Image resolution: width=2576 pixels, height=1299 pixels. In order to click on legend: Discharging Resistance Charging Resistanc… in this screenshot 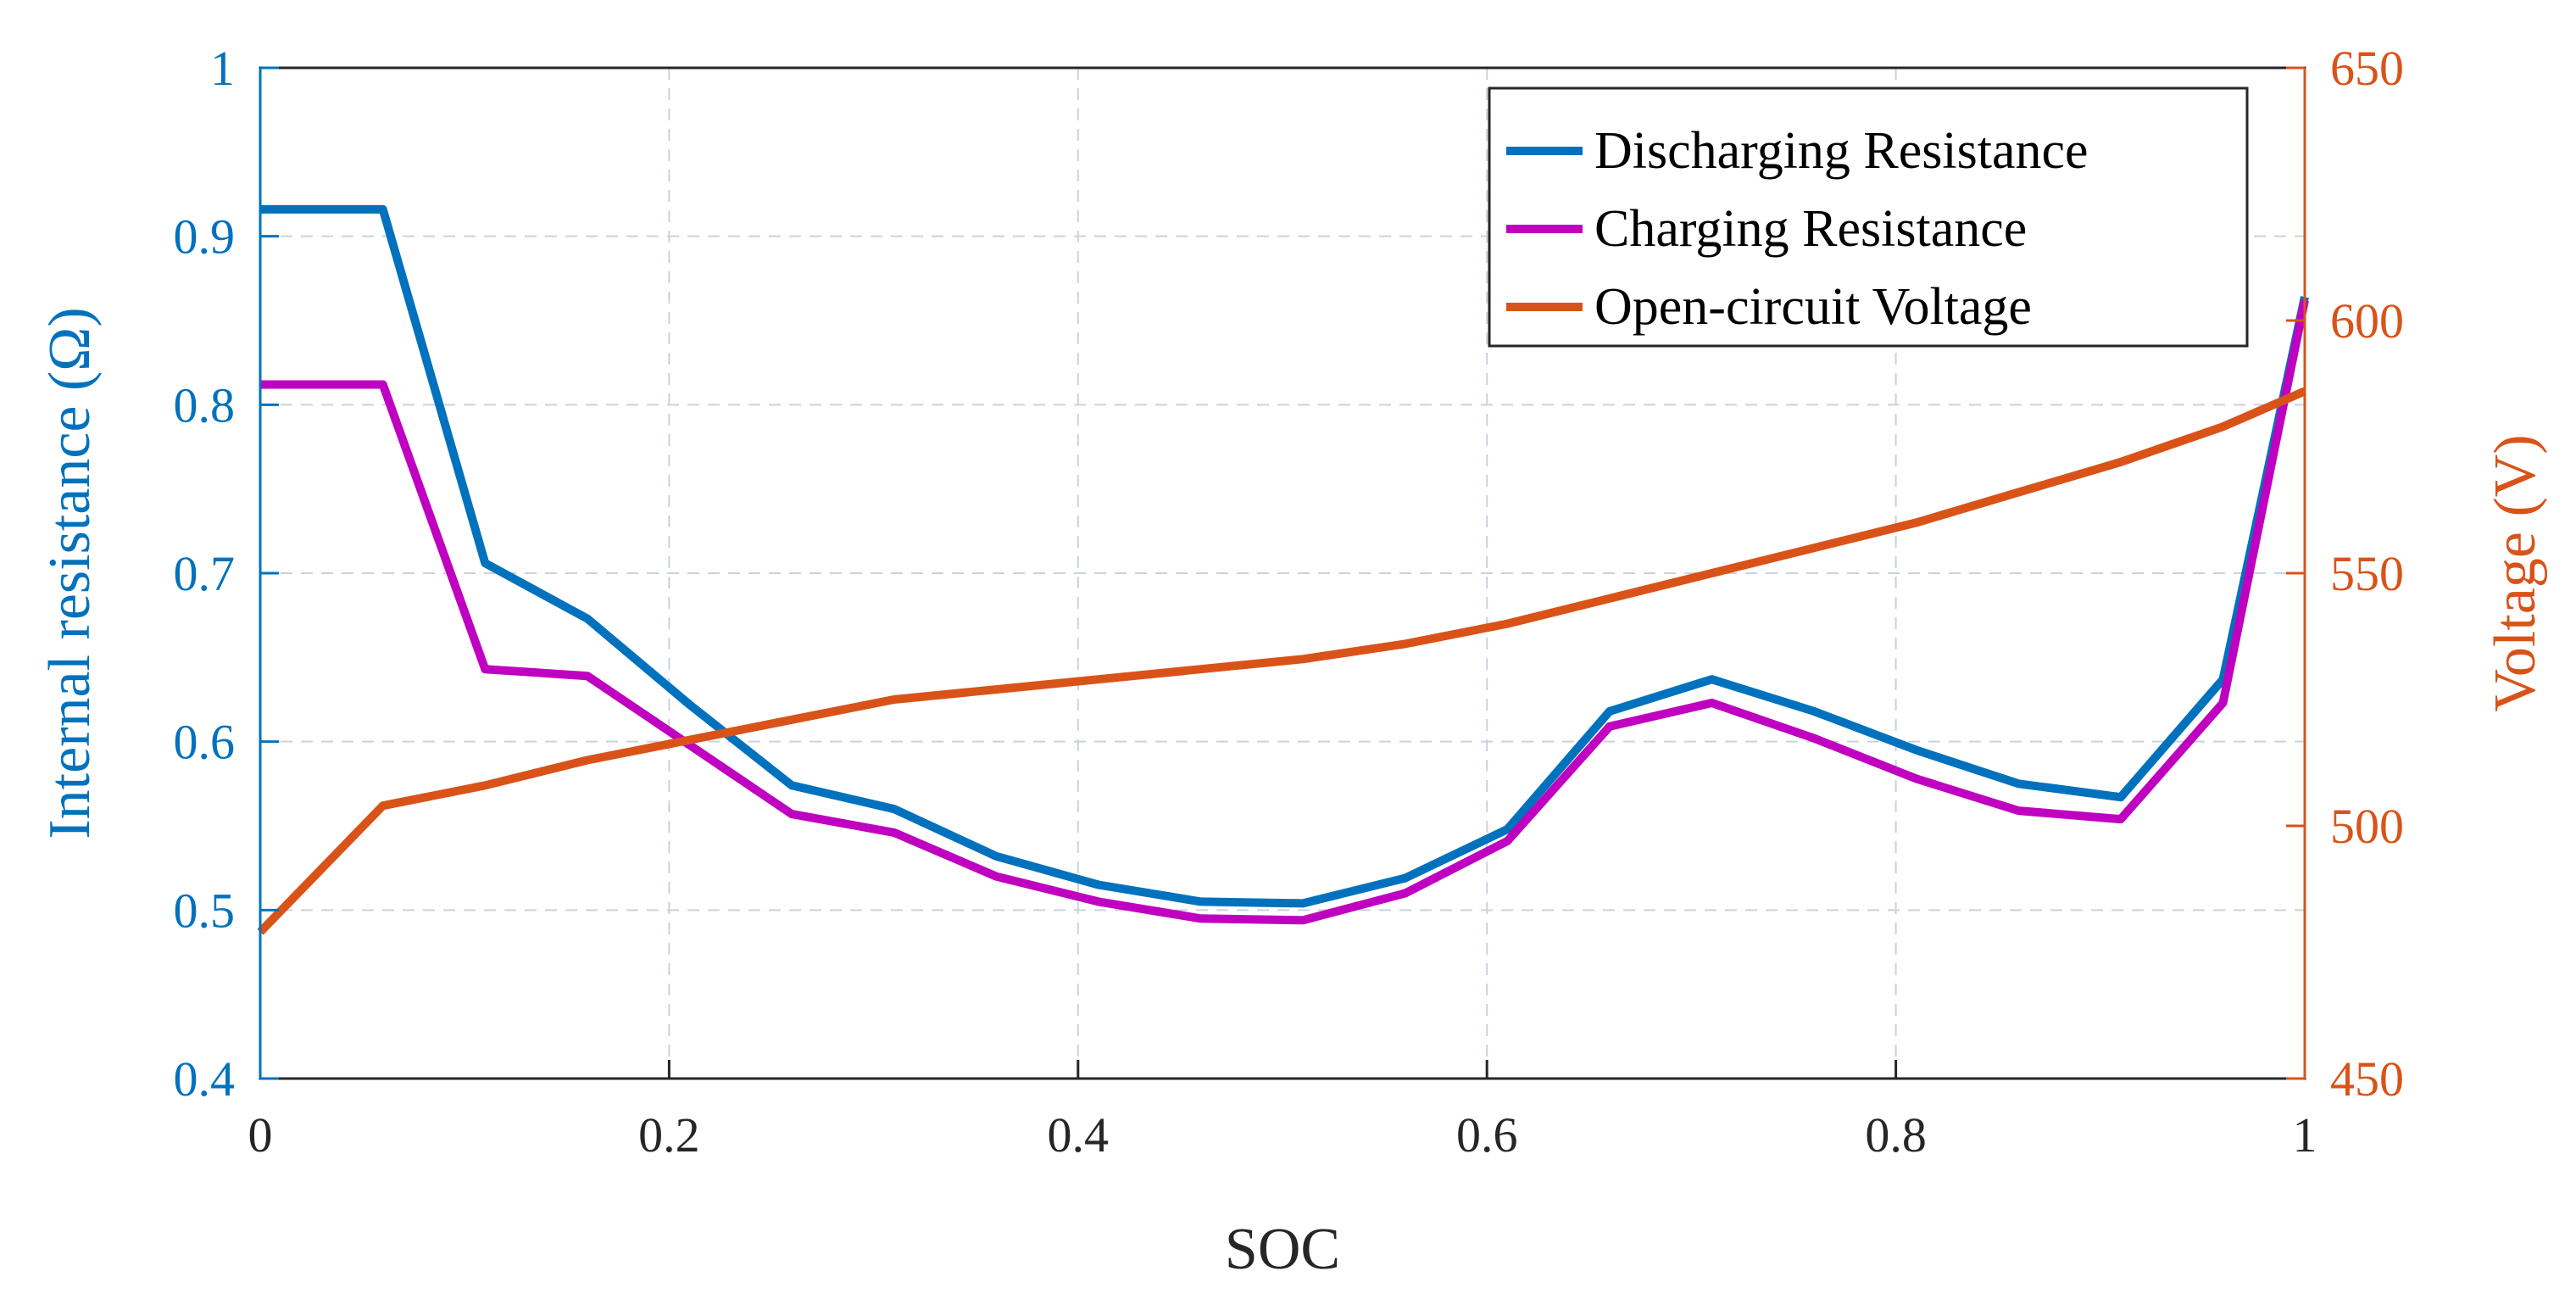, I will do `click(1868, 217)`.